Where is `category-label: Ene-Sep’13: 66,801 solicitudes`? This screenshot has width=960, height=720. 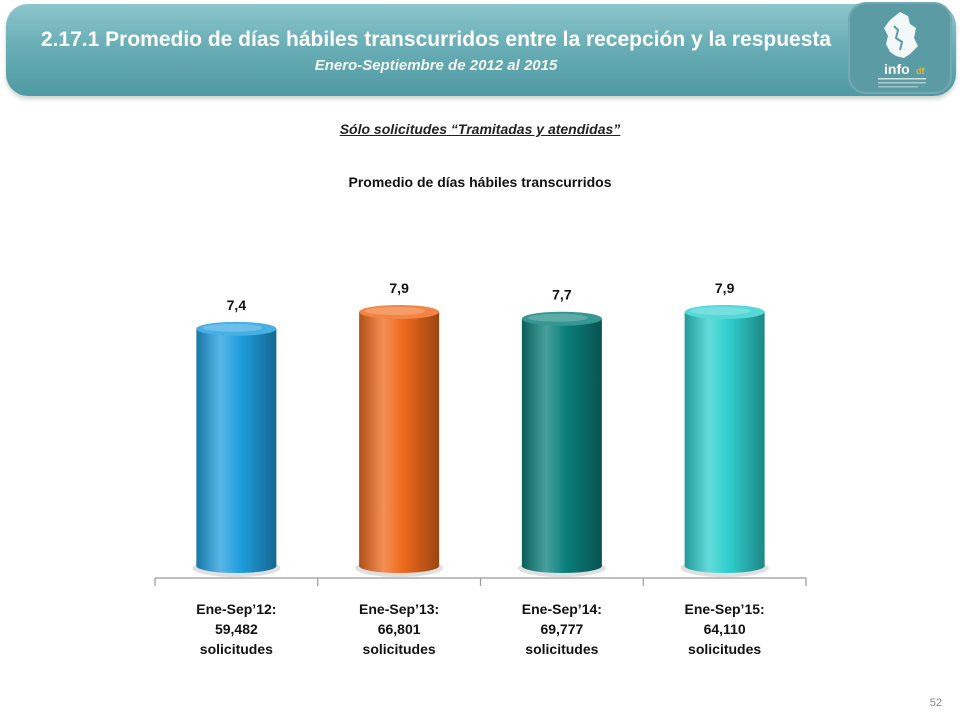
category-label: Ene-Sep’13: 66,801 solicitudes is located at coordinates (399, 629).